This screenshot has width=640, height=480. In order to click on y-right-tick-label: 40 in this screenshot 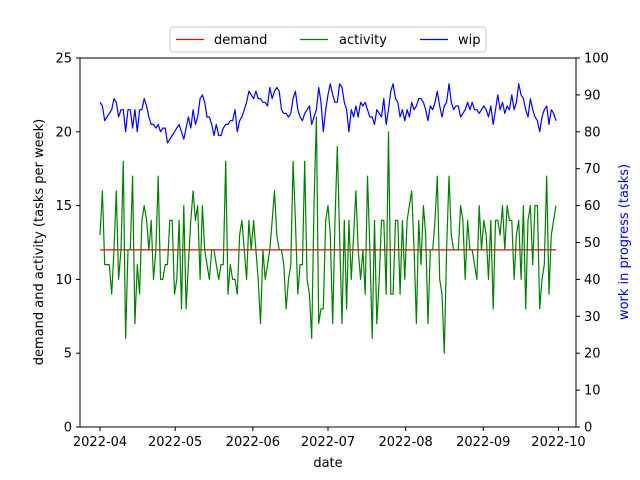, I will do `click(592, 280)`.